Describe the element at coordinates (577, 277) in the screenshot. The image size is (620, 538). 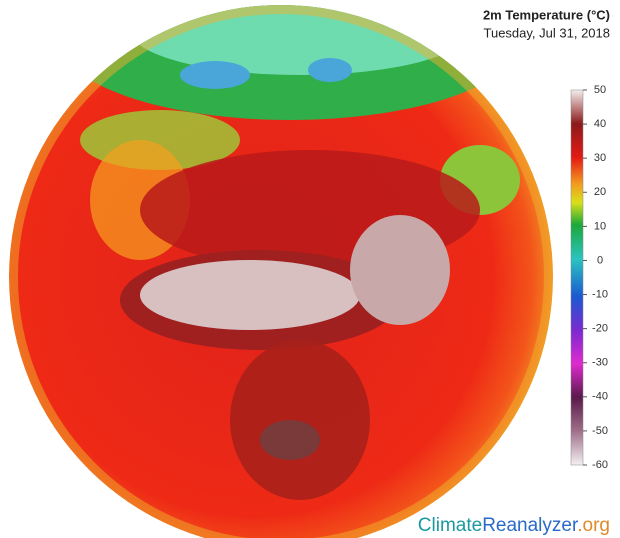
I see `colorbar` at that location.